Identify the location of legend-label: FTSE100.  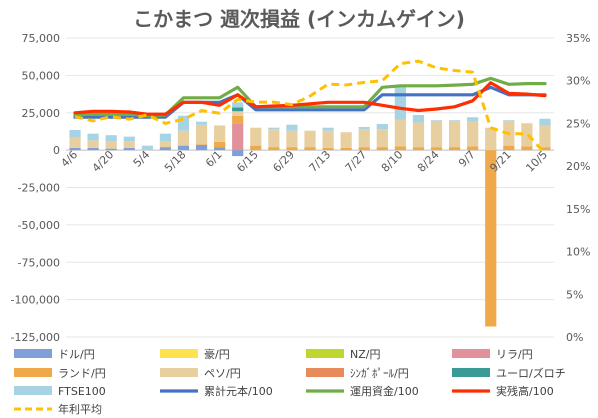
(82, 391).